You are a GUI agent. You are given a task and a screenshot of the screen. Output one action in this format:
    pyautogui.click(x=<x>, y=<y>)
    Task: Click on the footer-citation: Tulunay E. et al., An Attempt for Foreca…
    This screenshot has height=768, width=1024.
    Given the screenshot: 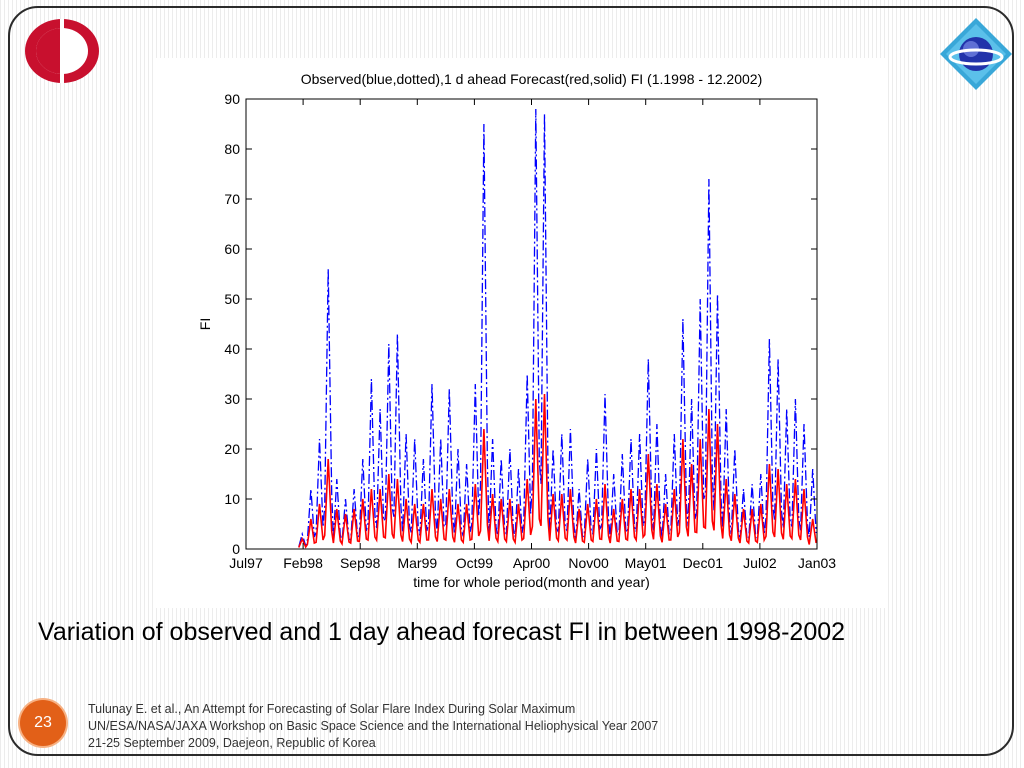 What is the action you would take?
    pyautogui.click(x=438, y=726)
    